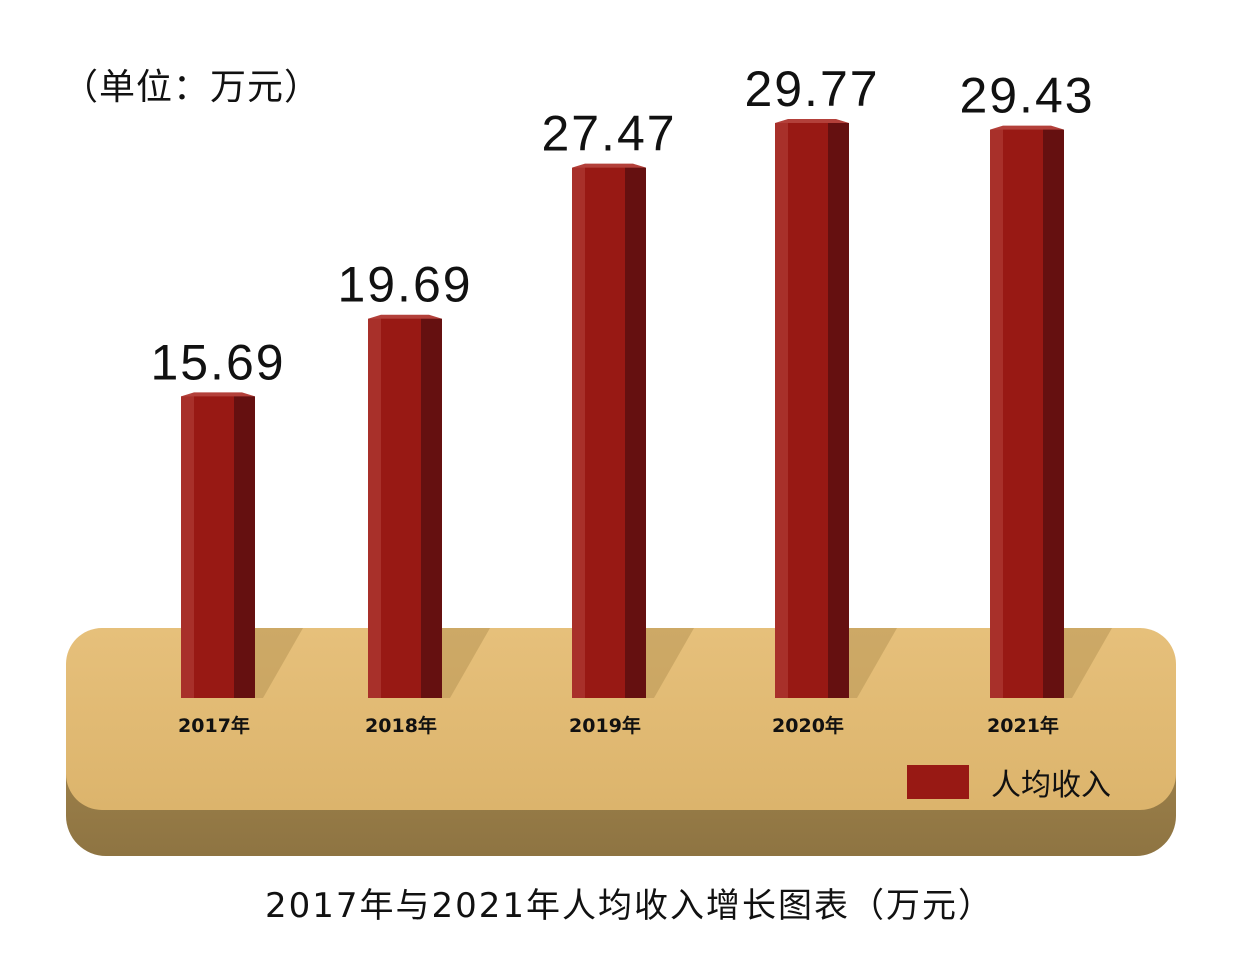  I want to click on category-label: 2020年, so click(808, 725).